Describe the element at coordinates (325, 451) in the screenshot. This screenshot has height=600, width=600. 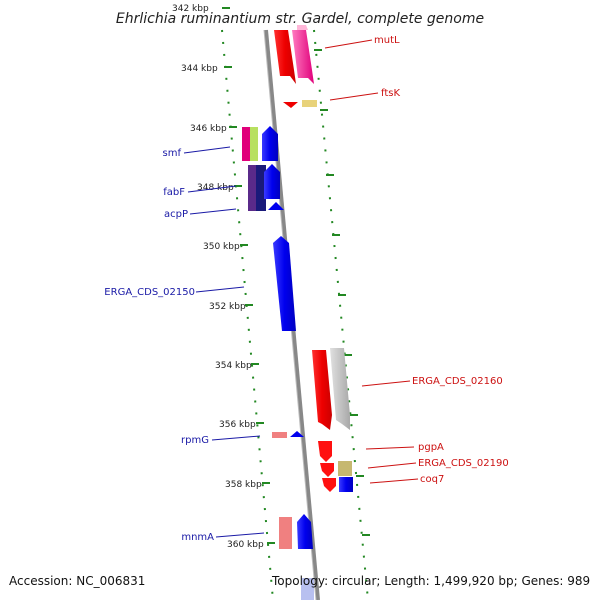
I see `feature-pgpA` at that location.